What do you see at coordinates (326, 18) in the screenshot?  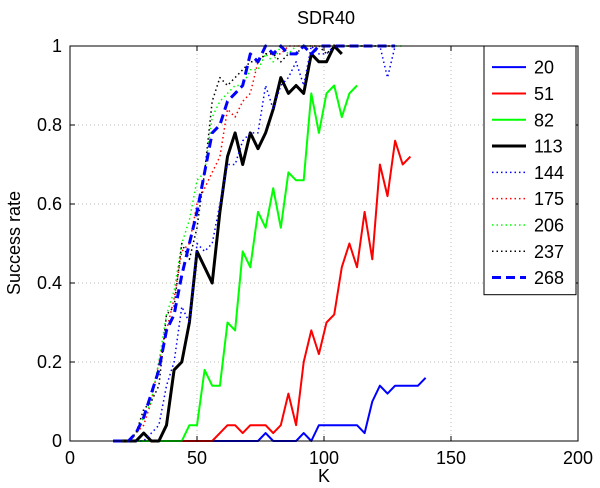 I see `chart-title: SDR40` at bounding box center [326, 18].